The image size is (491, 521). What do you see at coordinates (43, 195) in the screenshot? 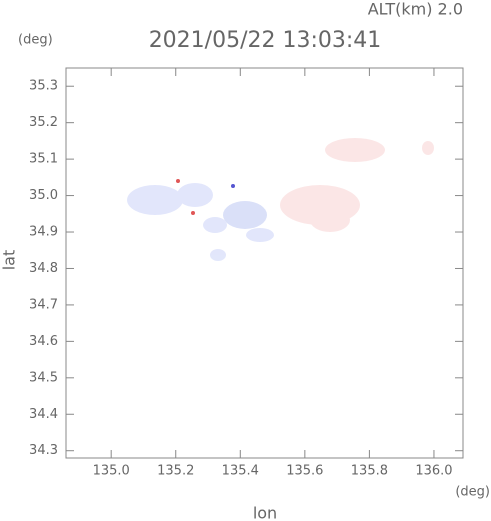
I see `y-tick-label: 35.0` at bounding box center [43, 195].